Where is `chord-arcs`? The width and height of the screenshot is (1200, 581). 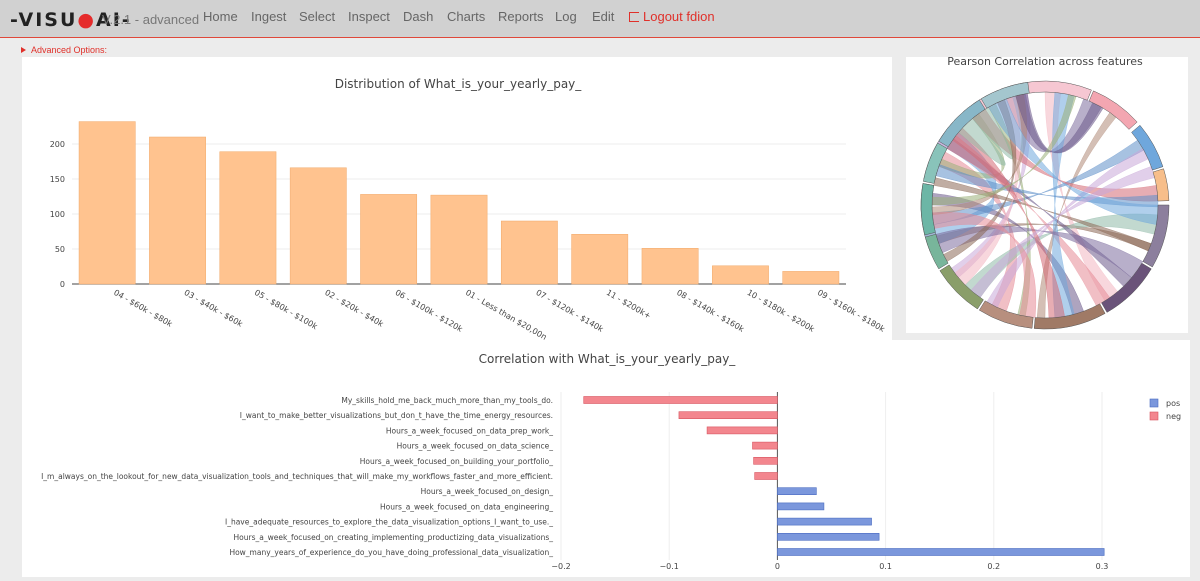 chord-arcs is located at coordinates (1045, 205).